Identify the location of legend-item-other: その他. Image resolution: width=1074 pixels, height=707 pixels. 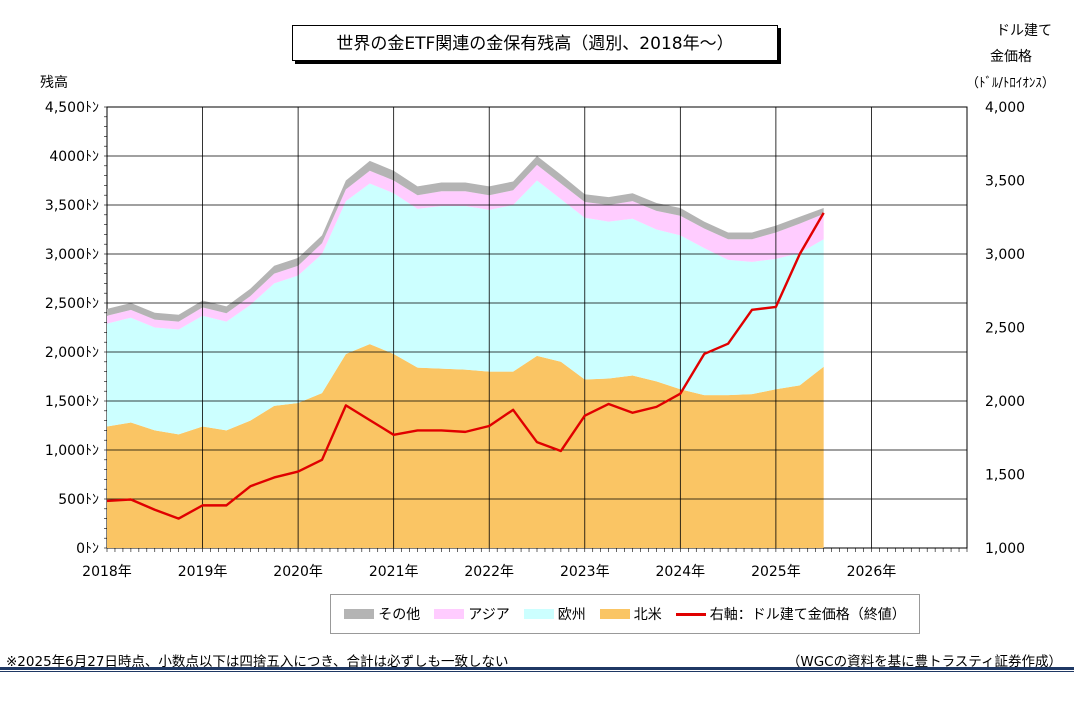
(382, 614).